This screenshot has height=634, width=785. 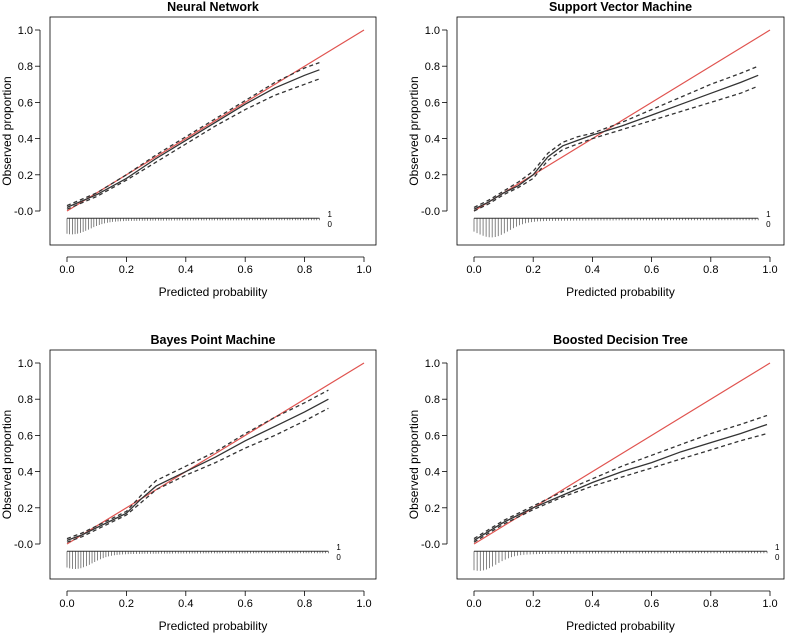 I want to click on chart-title: Boosted Decision Tree, so click(x=620, y=340).